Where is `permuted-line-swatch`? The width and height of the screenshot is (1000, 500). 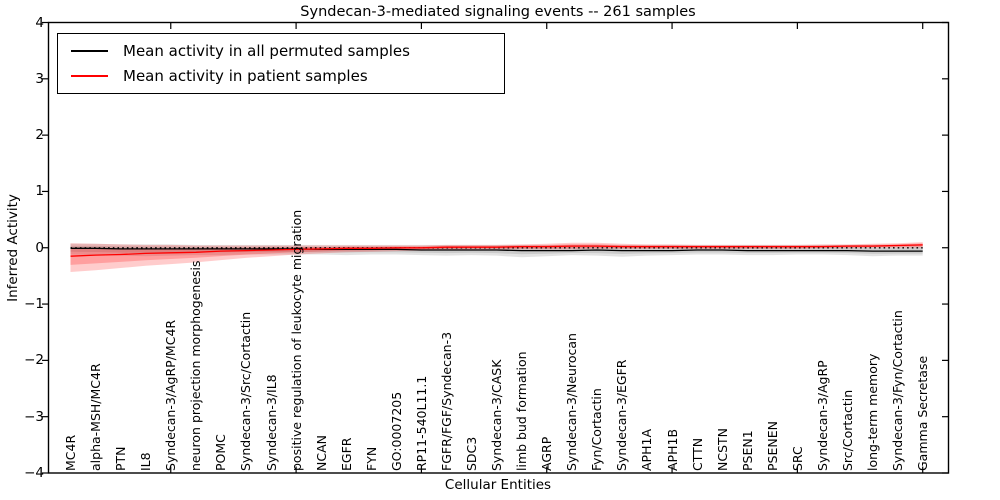
permuted-line-swatch is located at coordinates (89, 50).